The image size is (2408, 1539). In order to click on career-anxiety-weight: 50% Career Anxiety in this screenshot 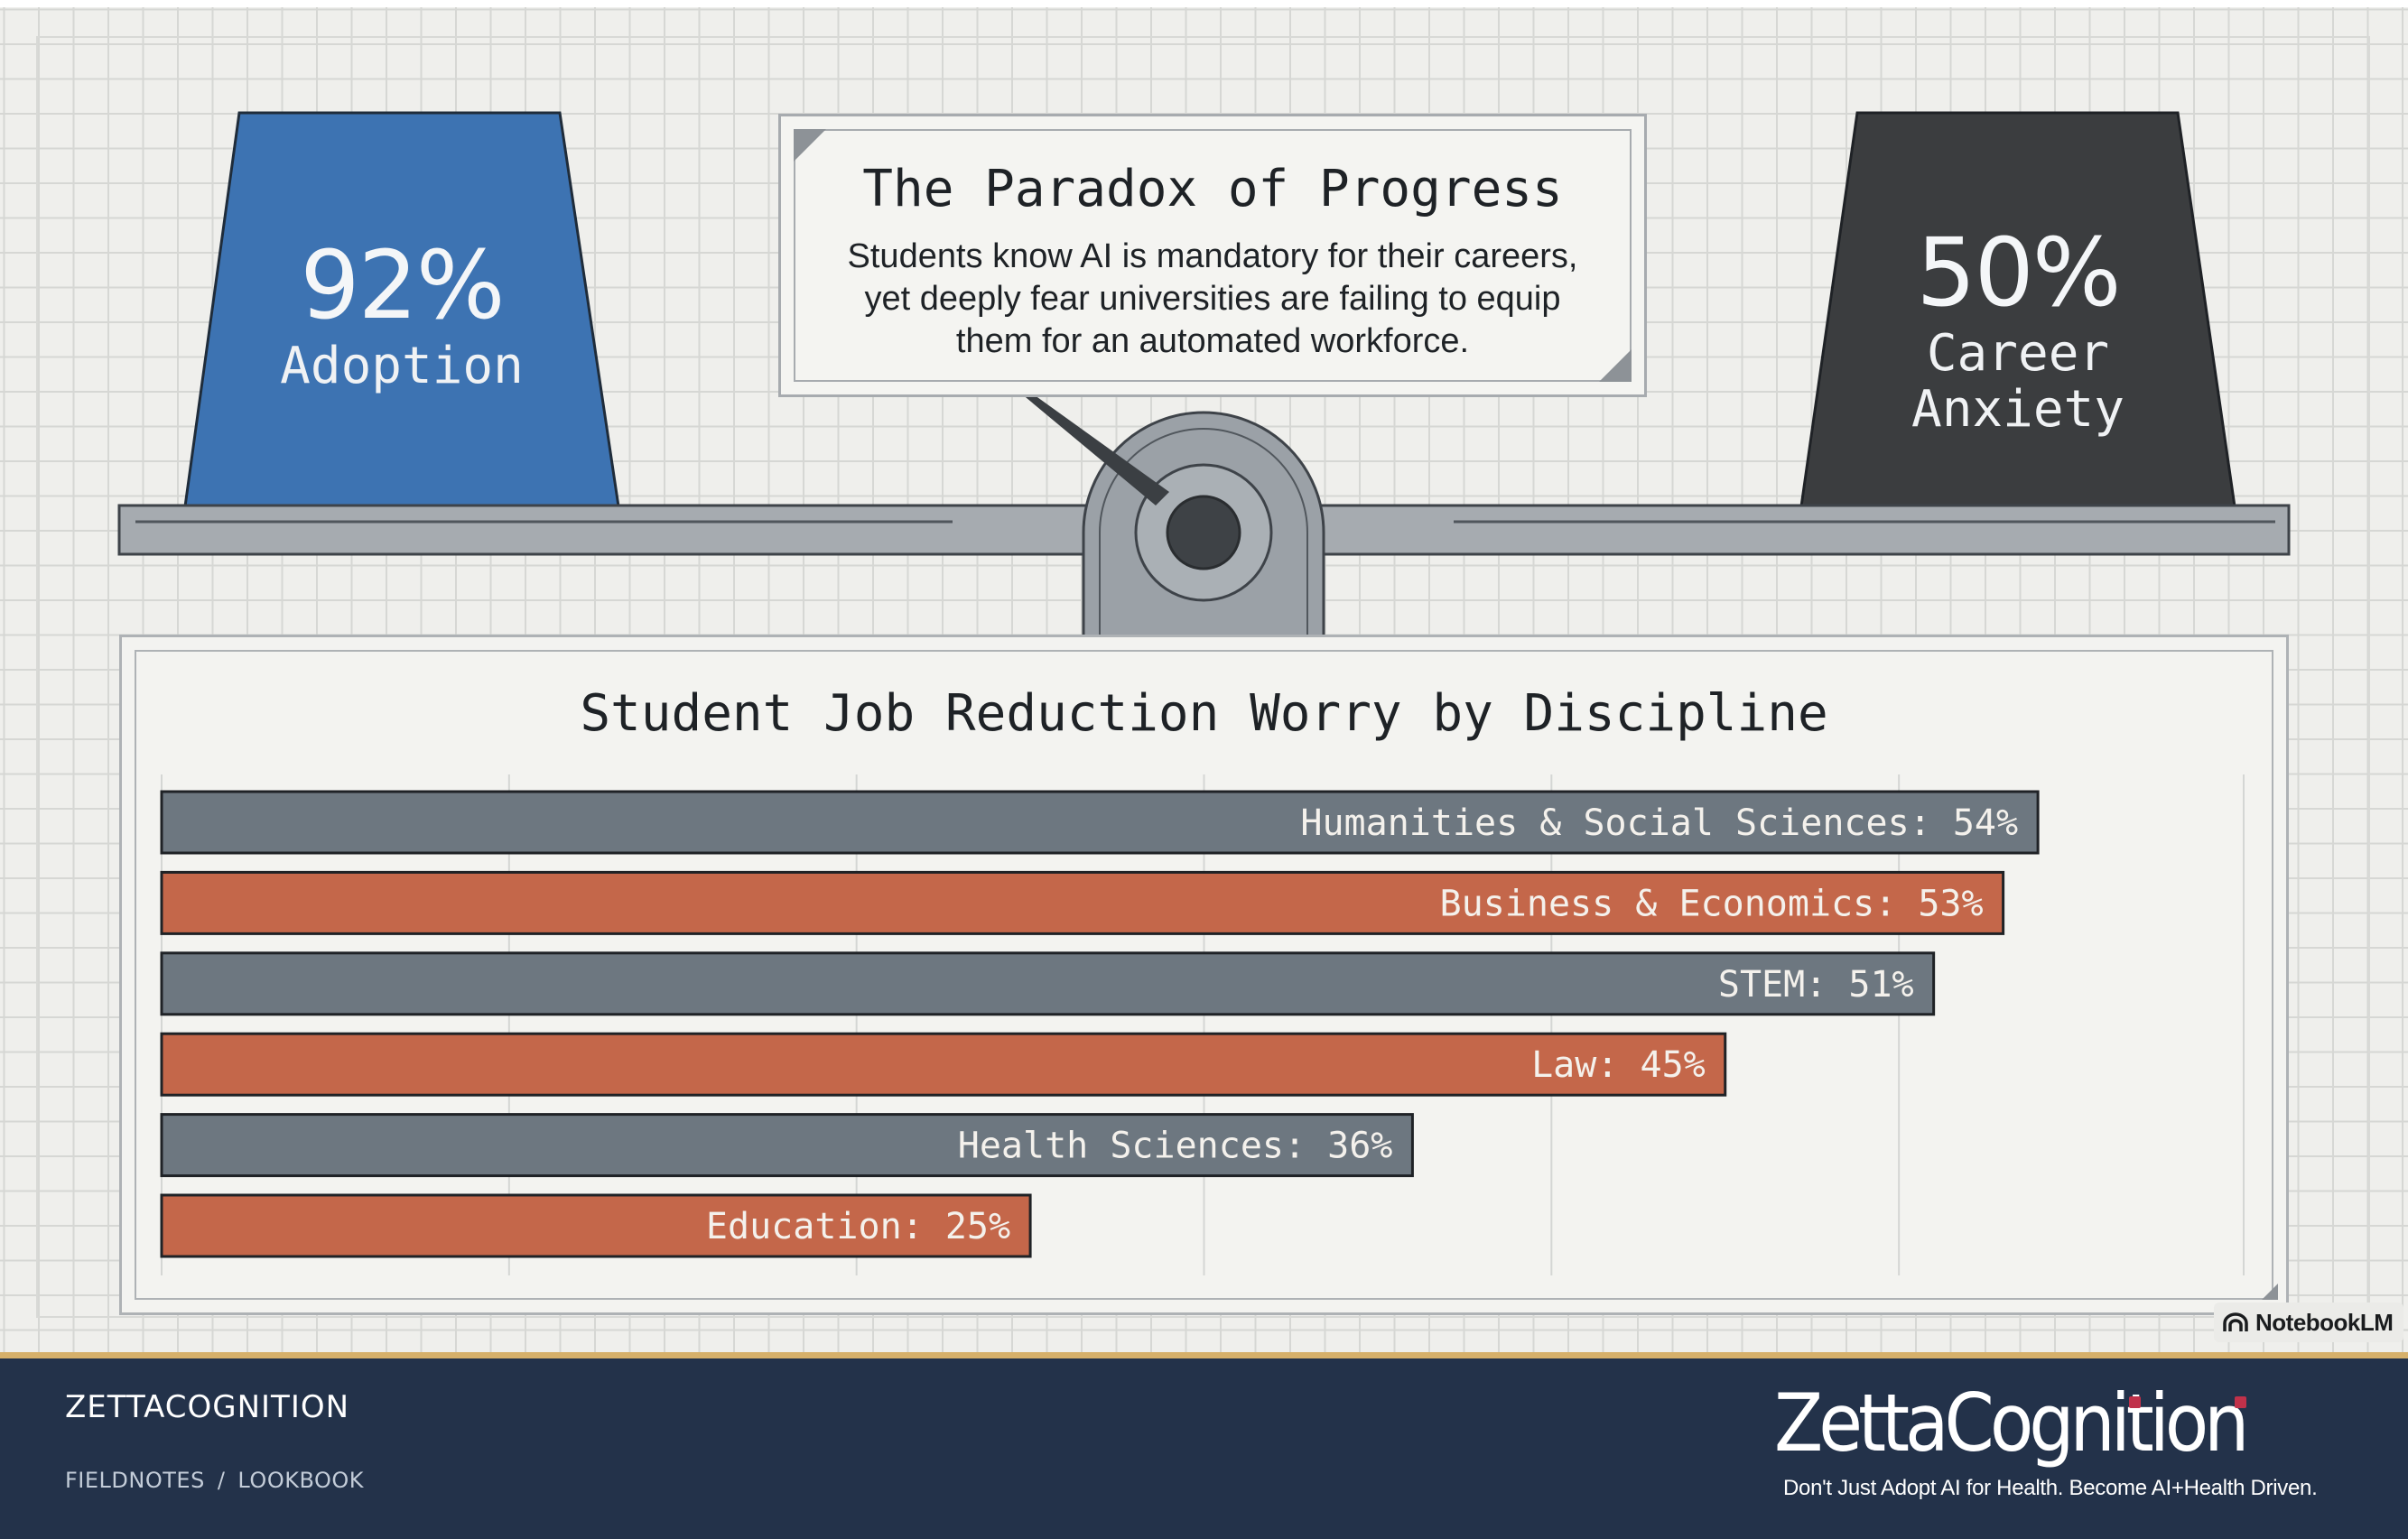, I will do `click(2018, 309)`.